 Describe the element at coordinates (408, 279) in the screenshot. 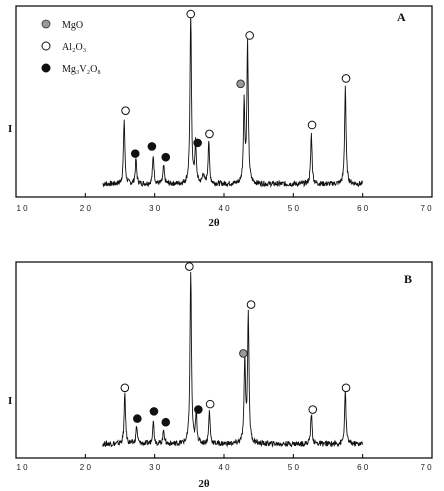

I see `panel-b-label: B` at that location.